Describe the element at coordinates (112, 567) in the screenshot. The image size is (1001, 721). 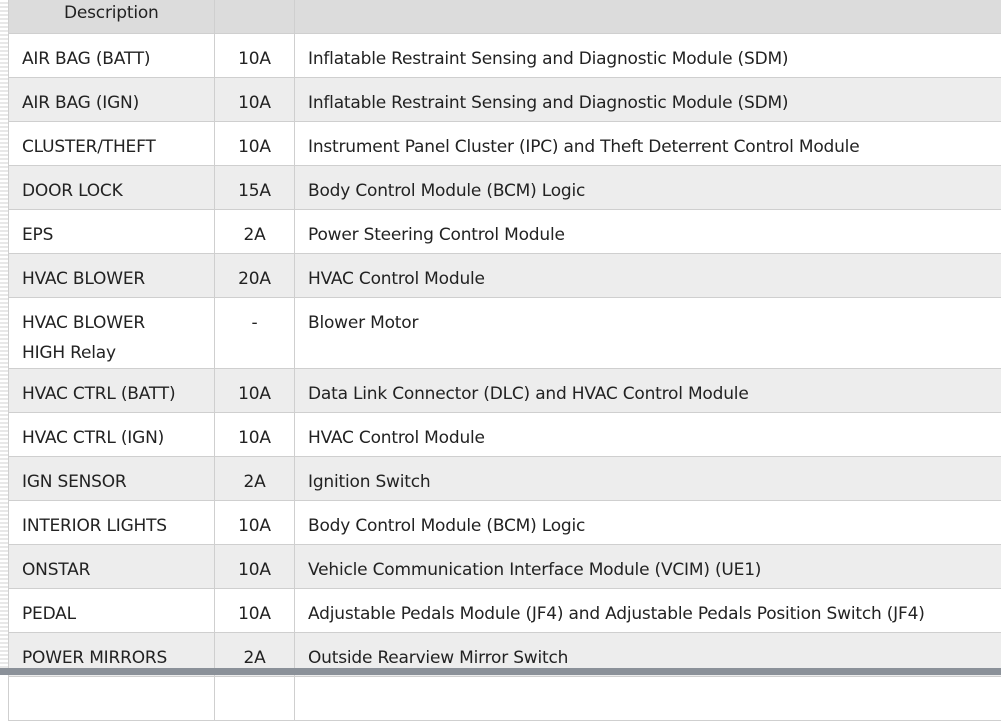
I see `fuse-name-cell: ONSTAR` at that location.